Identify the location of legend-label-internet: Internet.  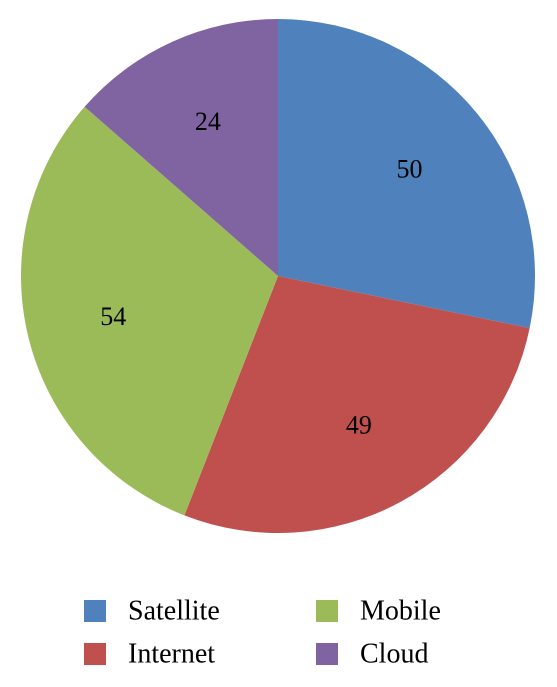
(171, 654).